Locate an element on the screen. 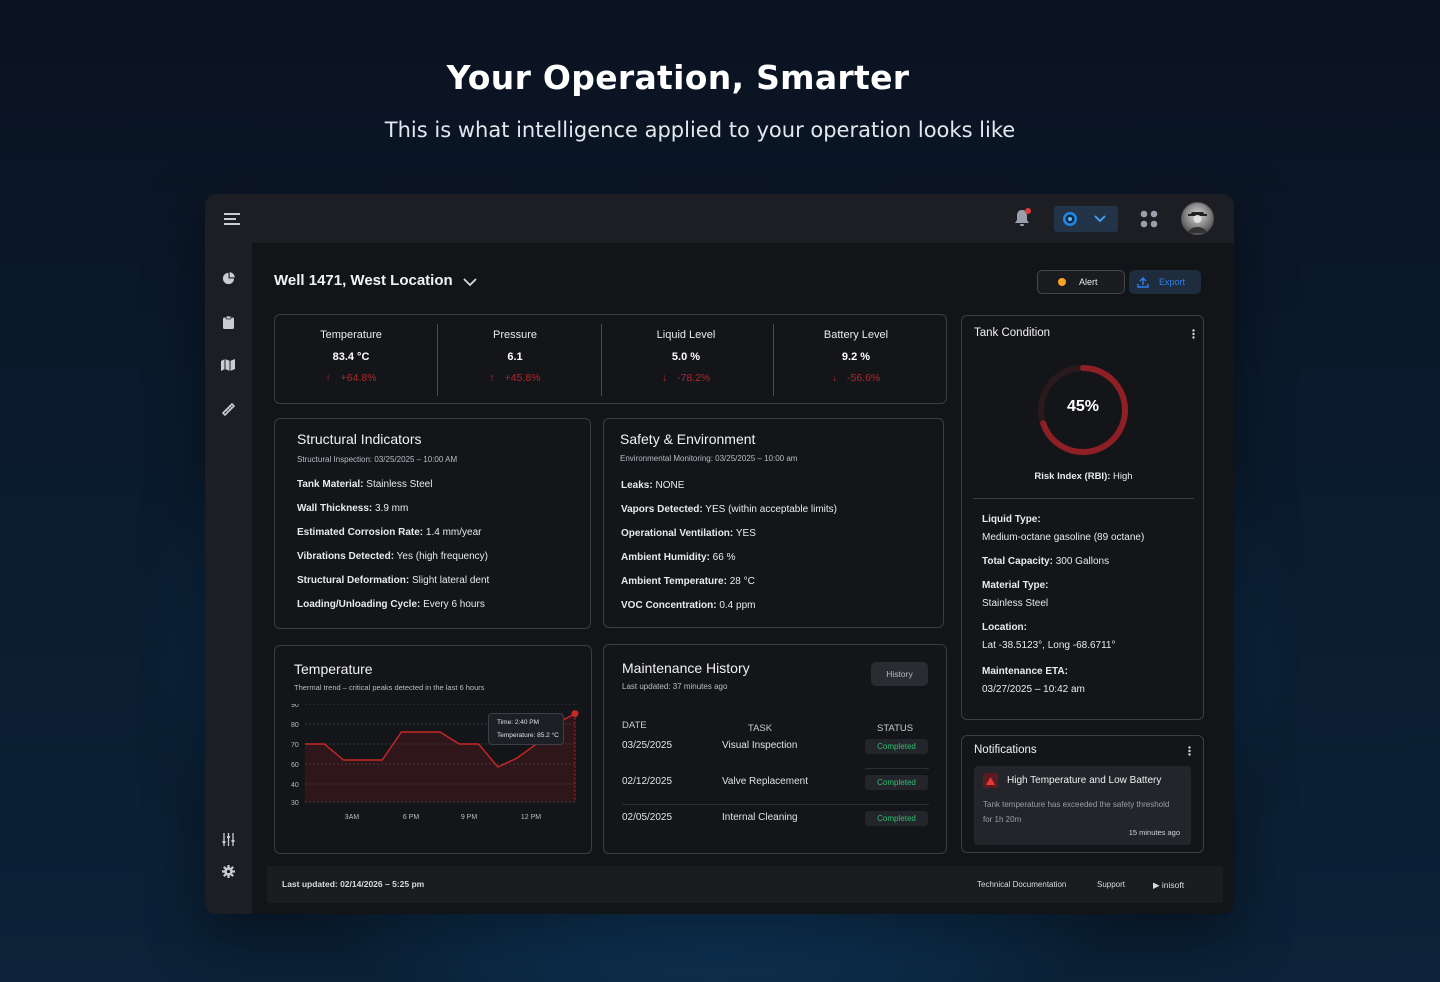  metric-change-value: -78.2% is located at coordinates (693, 378).